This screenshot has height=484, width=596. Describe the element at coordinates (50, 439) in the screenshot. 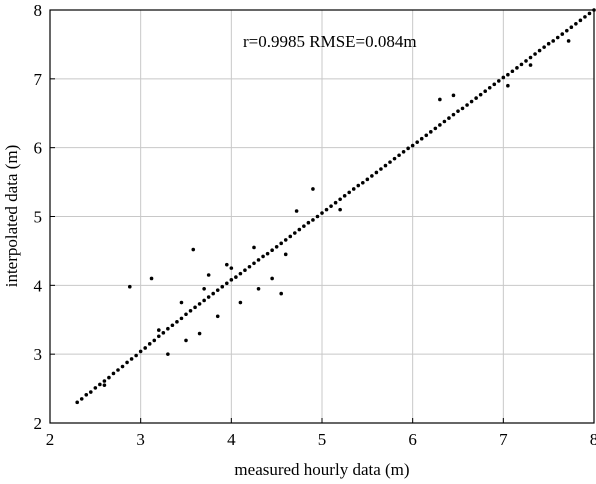

I see `x-tick-label: 2` at that location.